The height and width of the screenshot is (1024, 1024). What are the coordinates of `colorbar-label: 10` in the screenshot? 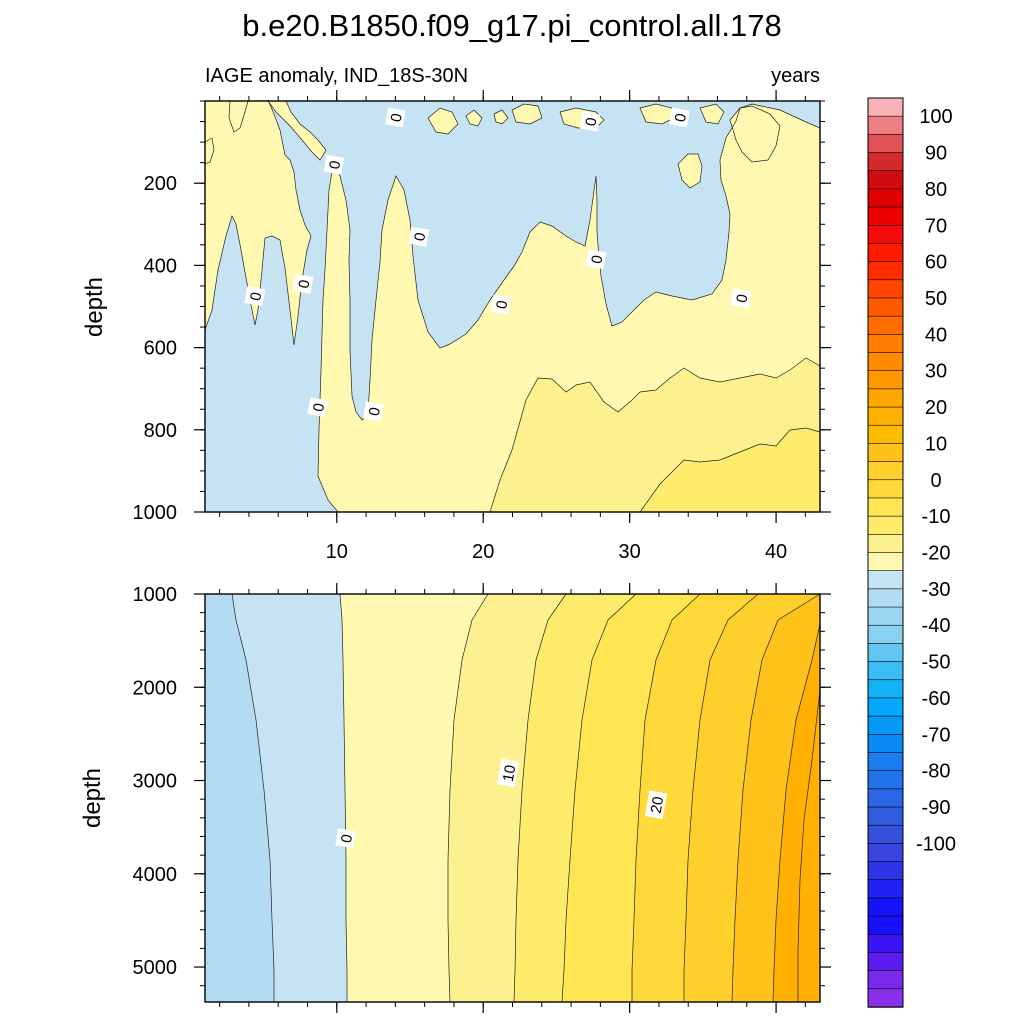 It's located at (936, 444).